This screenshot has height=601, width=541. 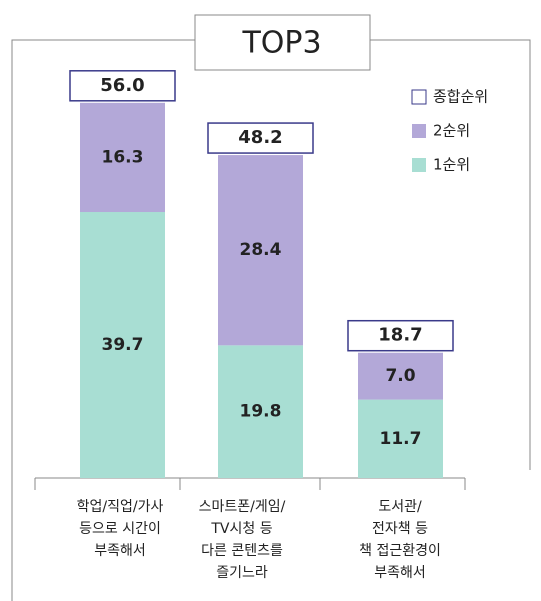 I want to click on axis, so click(x=250, y=483).